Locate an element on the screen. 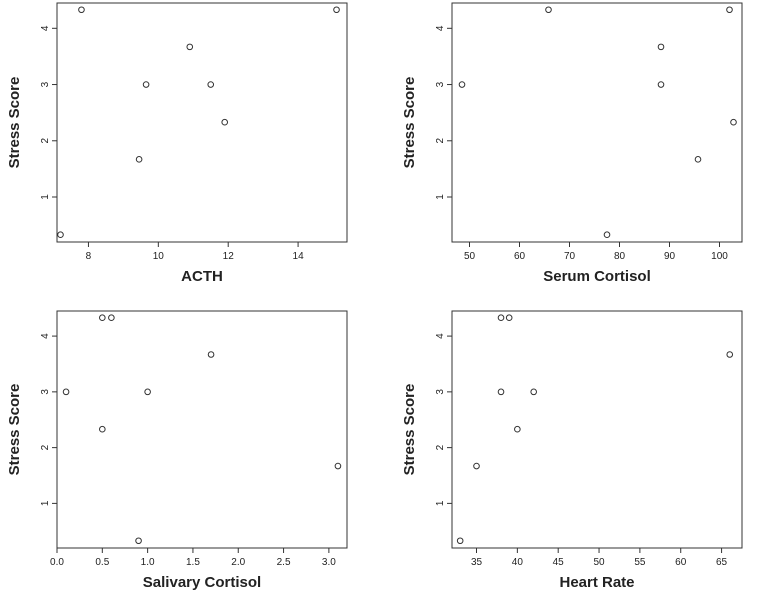 The height and width of the screenshot is (594, 765). x-tick-label: 10 is located at coordinates (159, 256).